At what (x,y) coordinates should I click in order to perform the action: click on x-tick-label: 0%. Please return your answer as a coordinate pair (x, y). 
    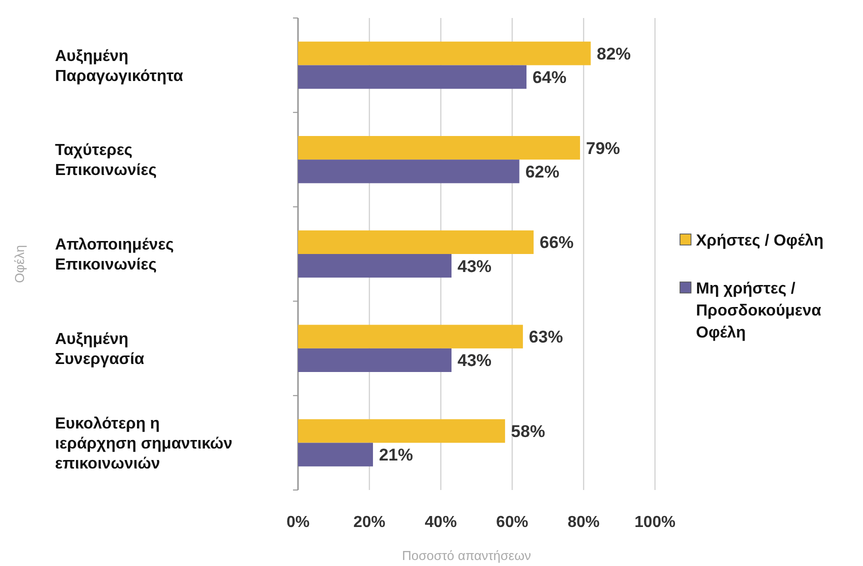
    Looking at the image, I should click on (298, 522).